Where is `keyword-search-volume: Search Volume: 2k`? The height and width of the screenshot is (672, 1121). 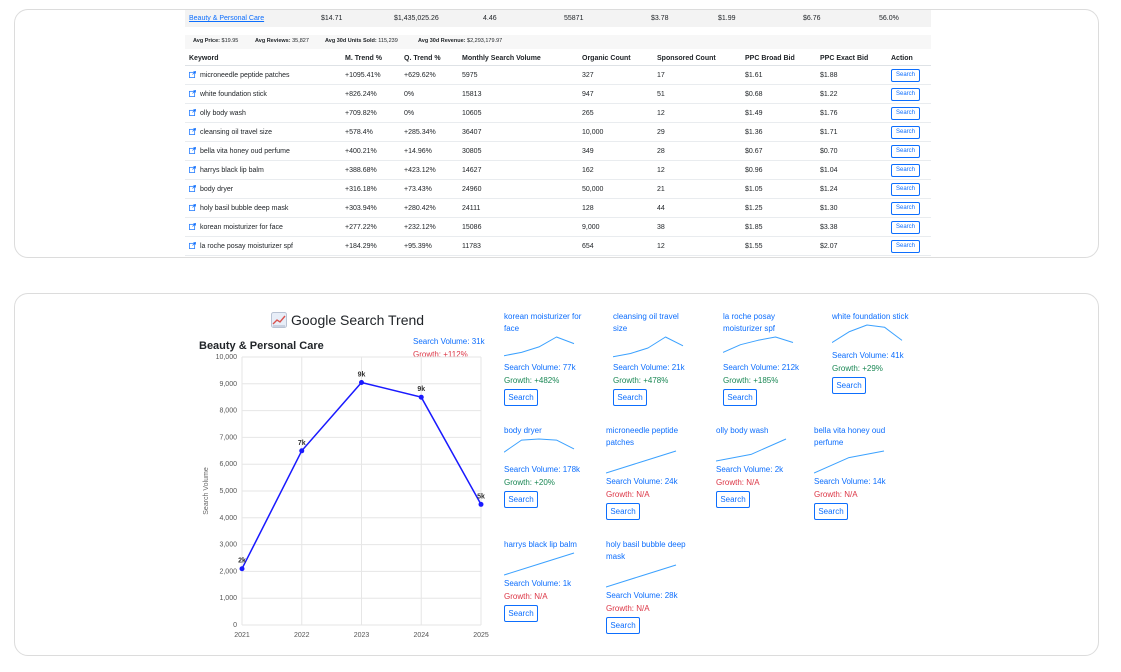 keyword-search-volume: Search Volume: 2k is located at coordinates (750, 469).